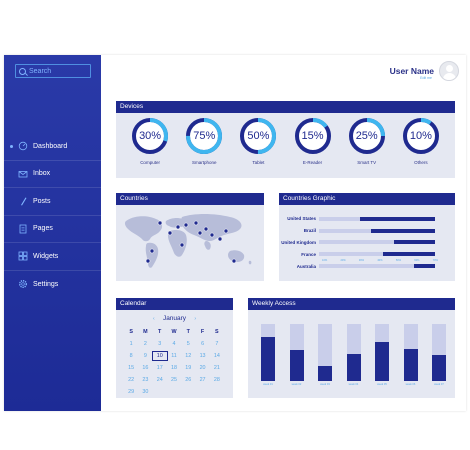 The image size is (470, 450). What do you see at coordinates (150, 141) in the screenshot?
I see `device-computer: 30% Computer` at bounding box center [150, 141].